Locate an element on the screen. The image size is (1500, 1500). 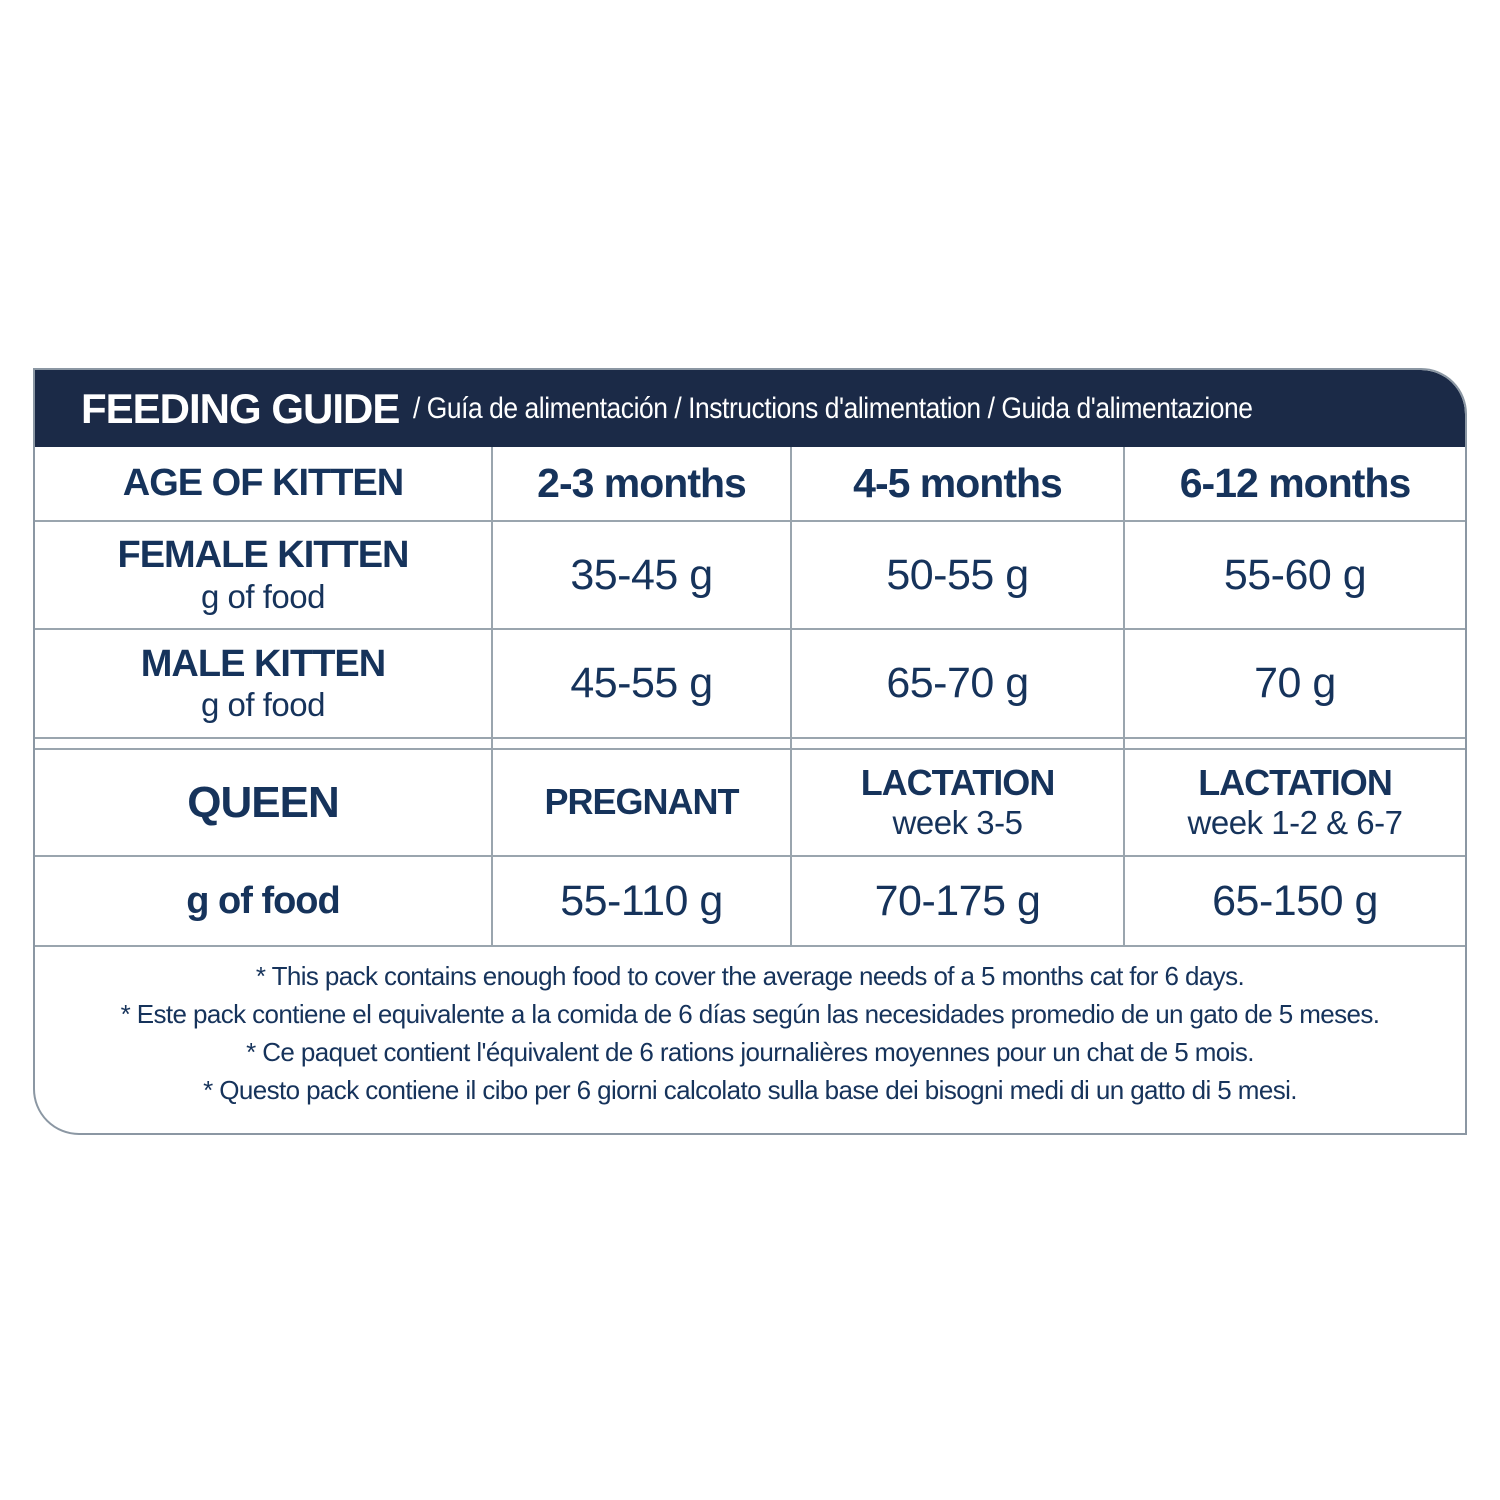
queen-pregnant-cell: PREGNANT is located at coordinates (642, 803).